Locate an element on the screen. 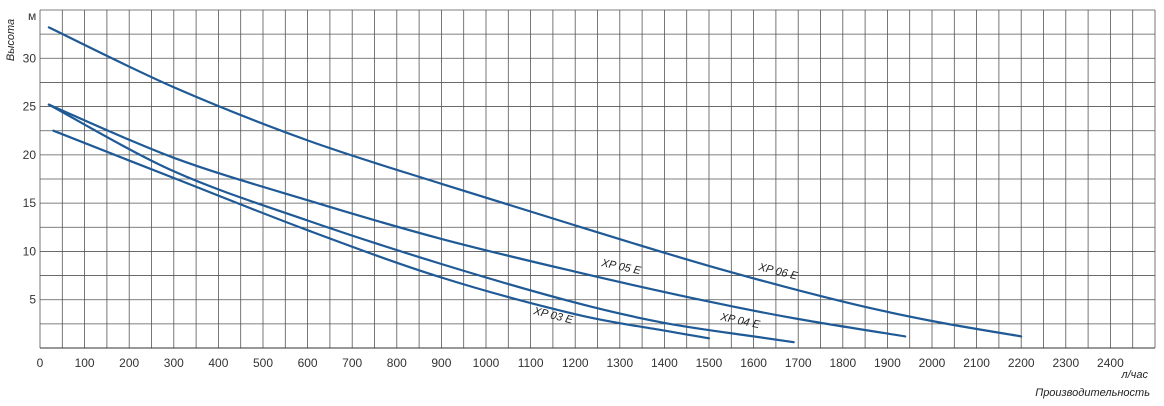 Image resolution: width=1164 pixels, height=406 pixels. x-tick-label: 2400 is located at coordinates (1110, 363).